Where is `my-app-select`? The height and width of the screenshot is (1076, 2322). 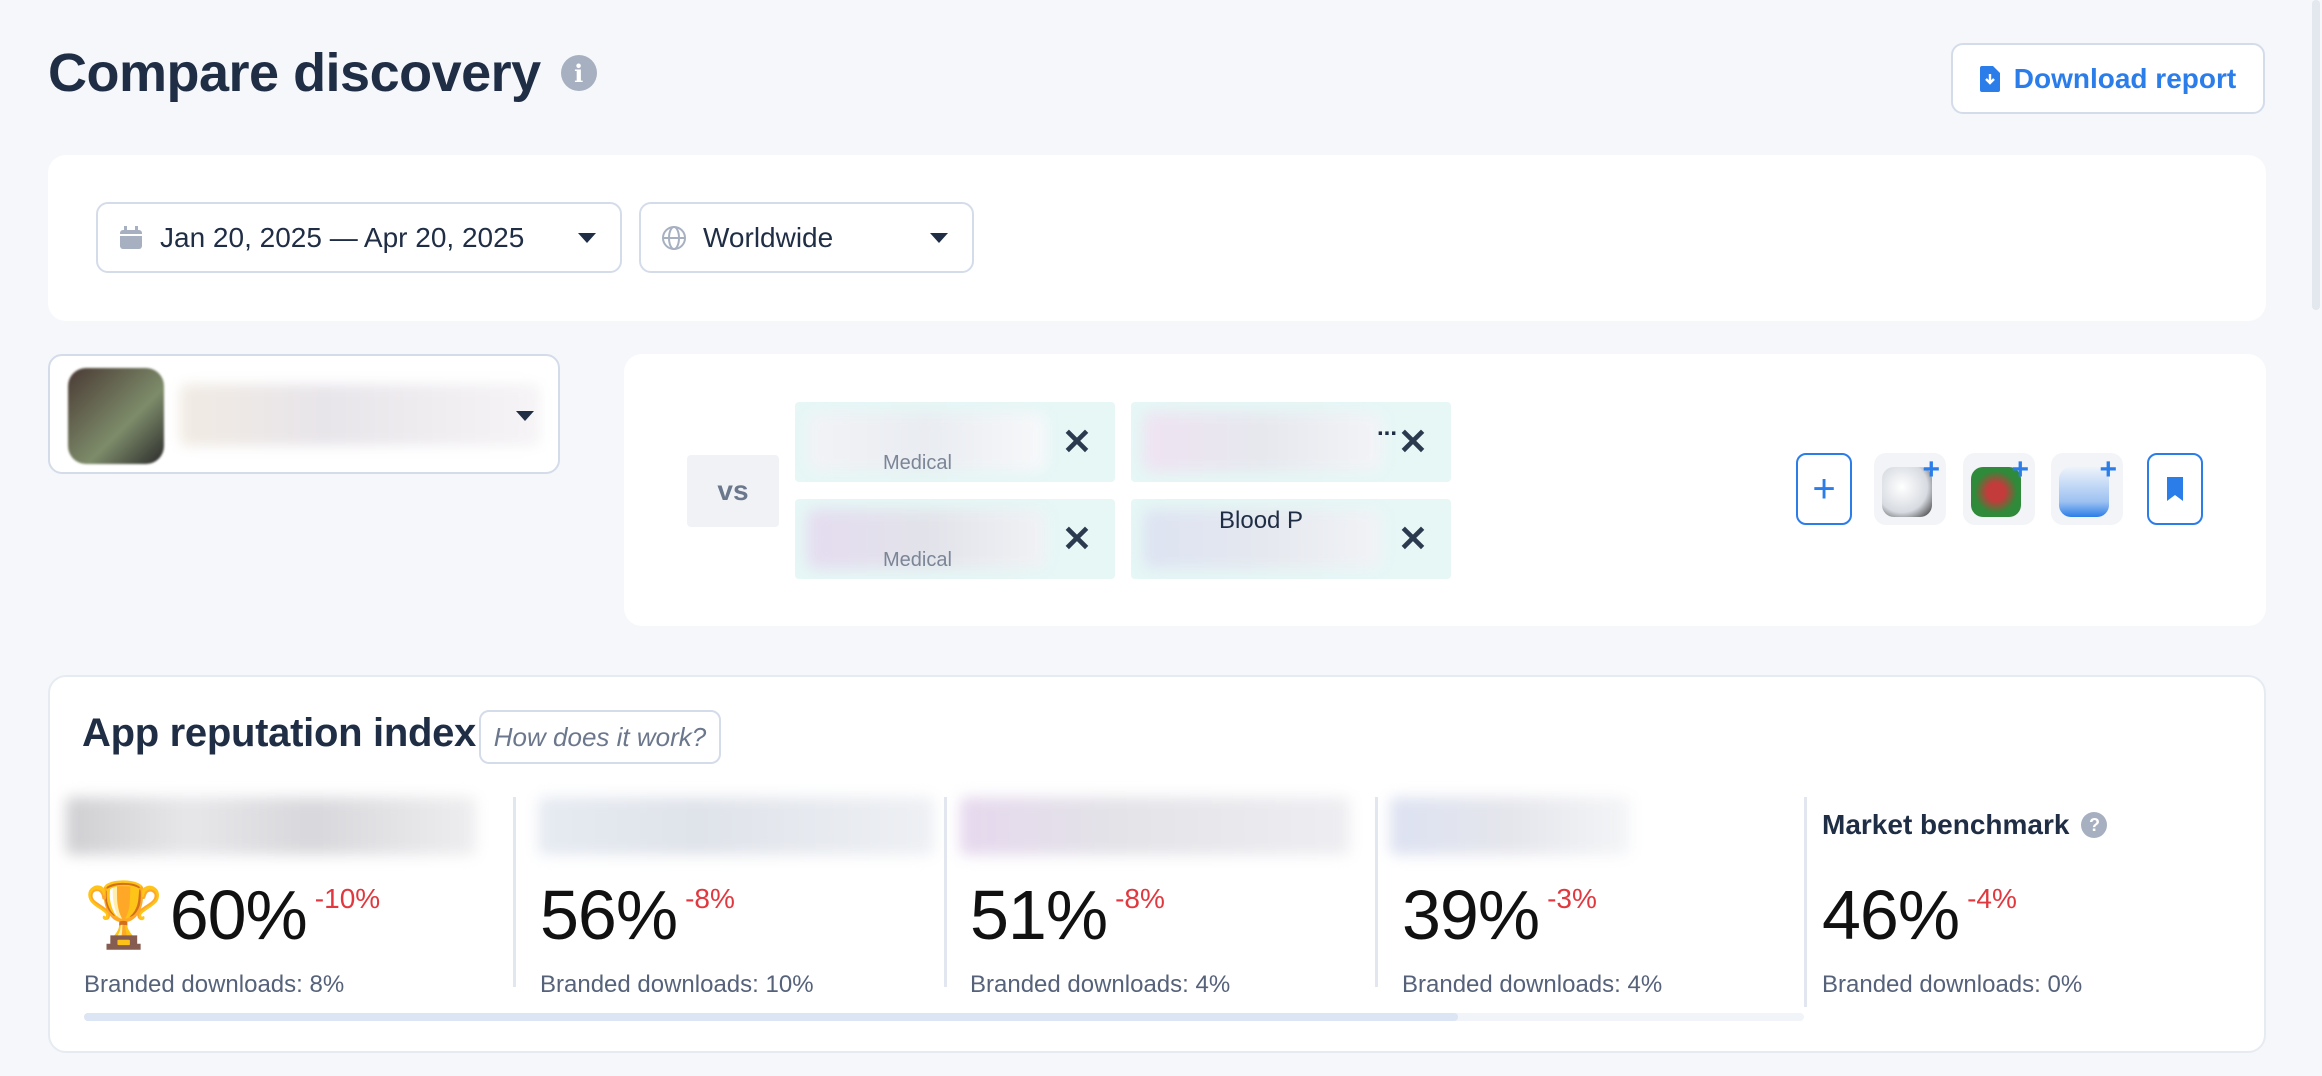
my-app-select is located at coordinates (304, 414).